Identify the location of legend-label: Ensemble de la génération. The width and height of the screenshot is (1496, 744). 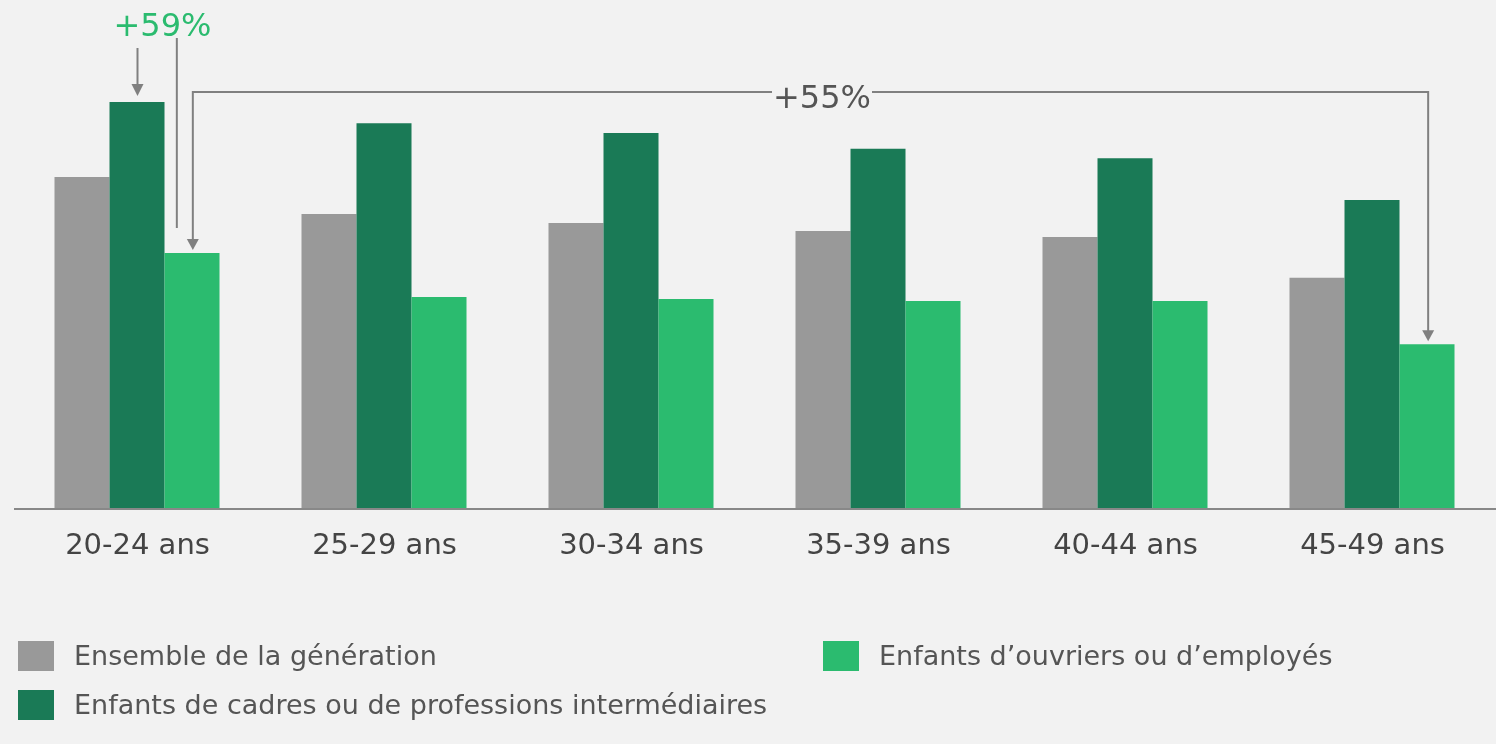
(255, 655).